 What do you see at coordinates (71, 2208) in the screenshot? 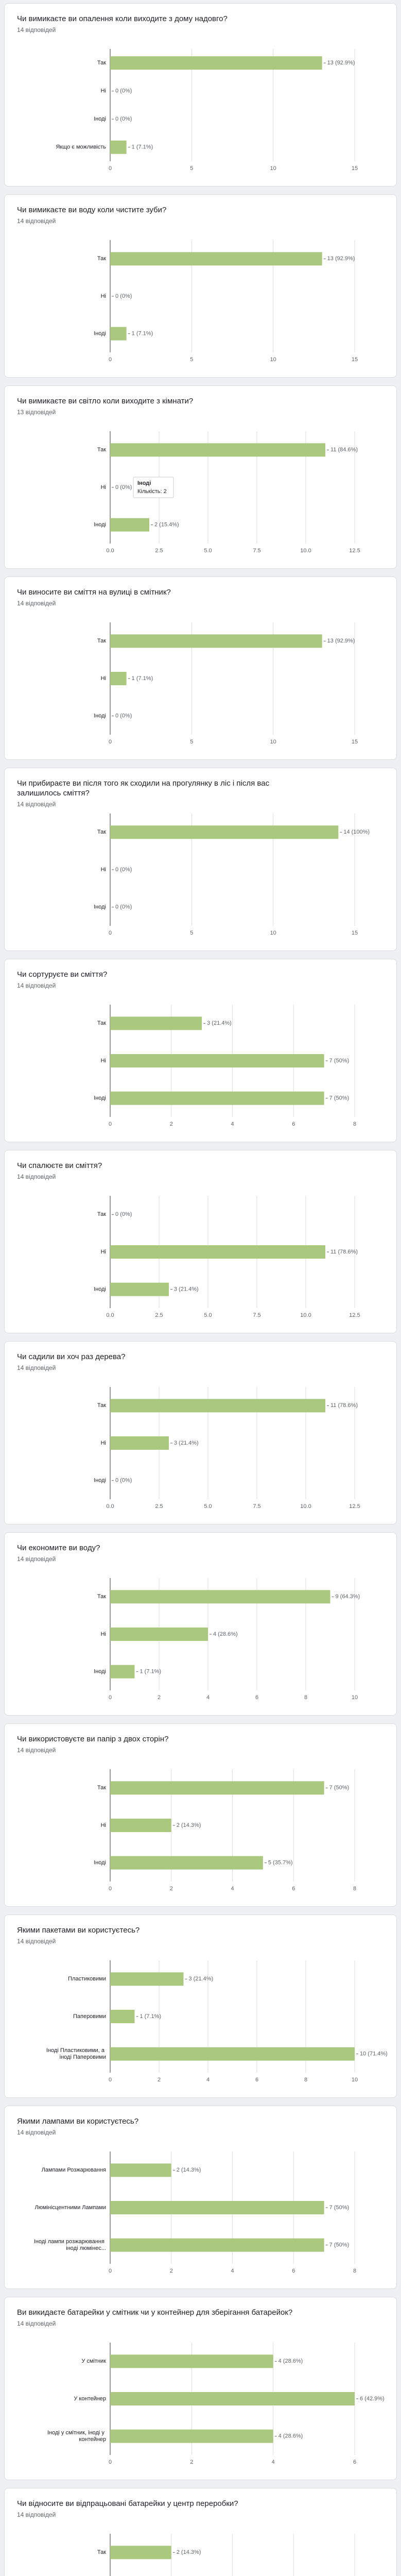
I see `category-label: Люмінісцентними Лампами` at bounding box center [71, 2208].